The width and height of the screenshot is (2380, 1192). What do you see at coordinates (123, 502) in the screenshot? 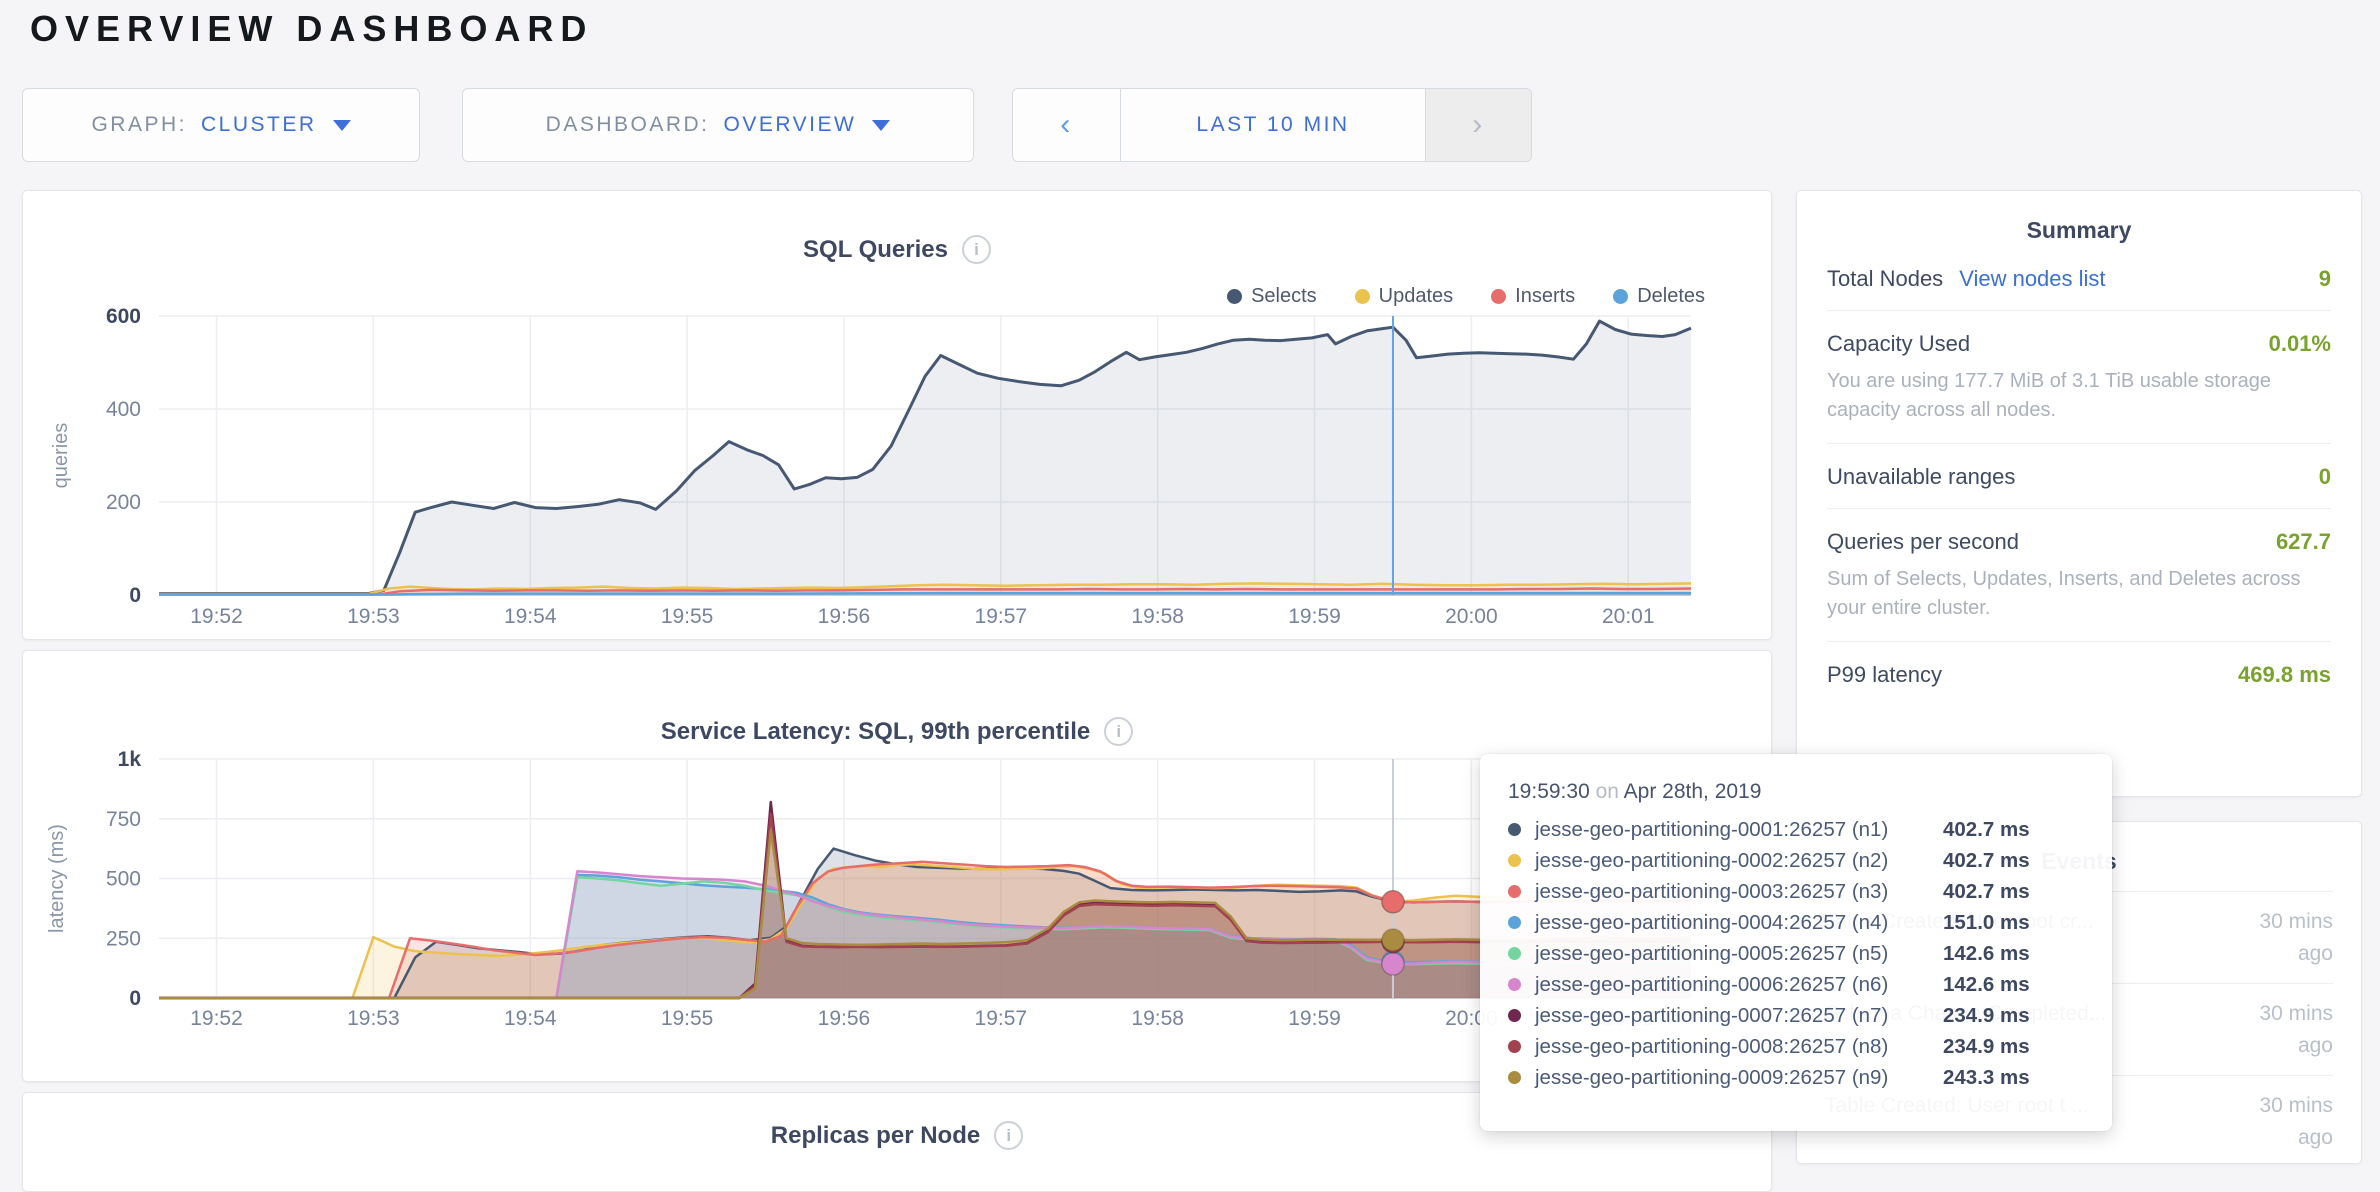
I see `y-axis-tick-label: 200` at bounding box center [123, 502].